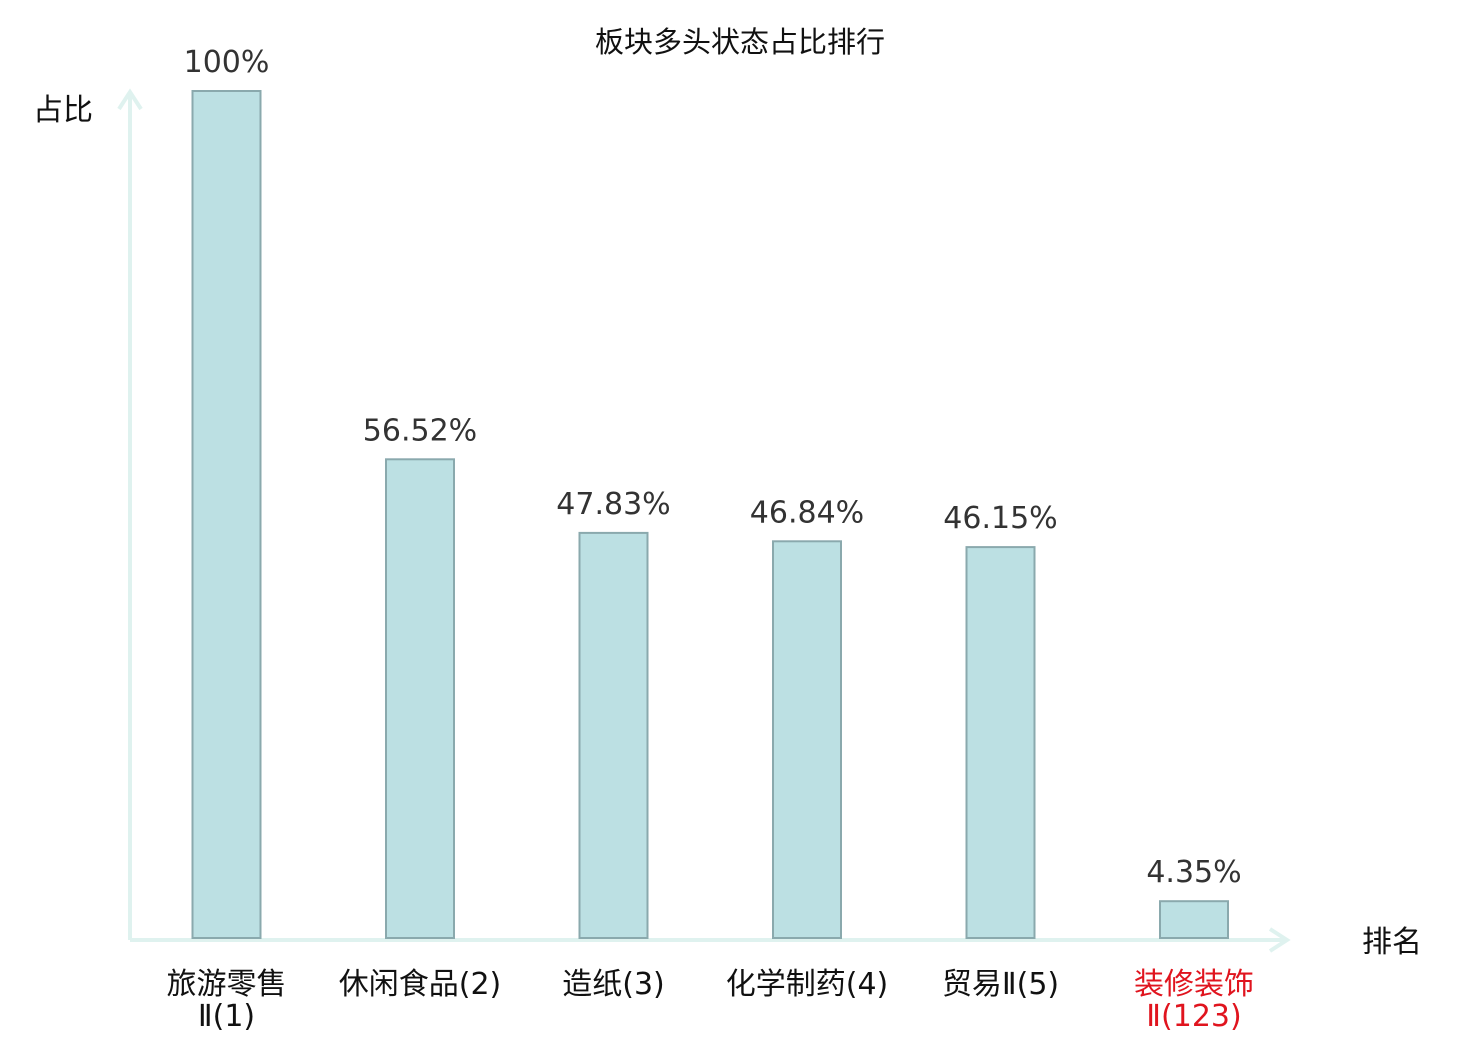  Describe the element at coordinates (807, 984) in the screenshot. I see `category-label-4-line-1: 化学制药(4)` at that location.